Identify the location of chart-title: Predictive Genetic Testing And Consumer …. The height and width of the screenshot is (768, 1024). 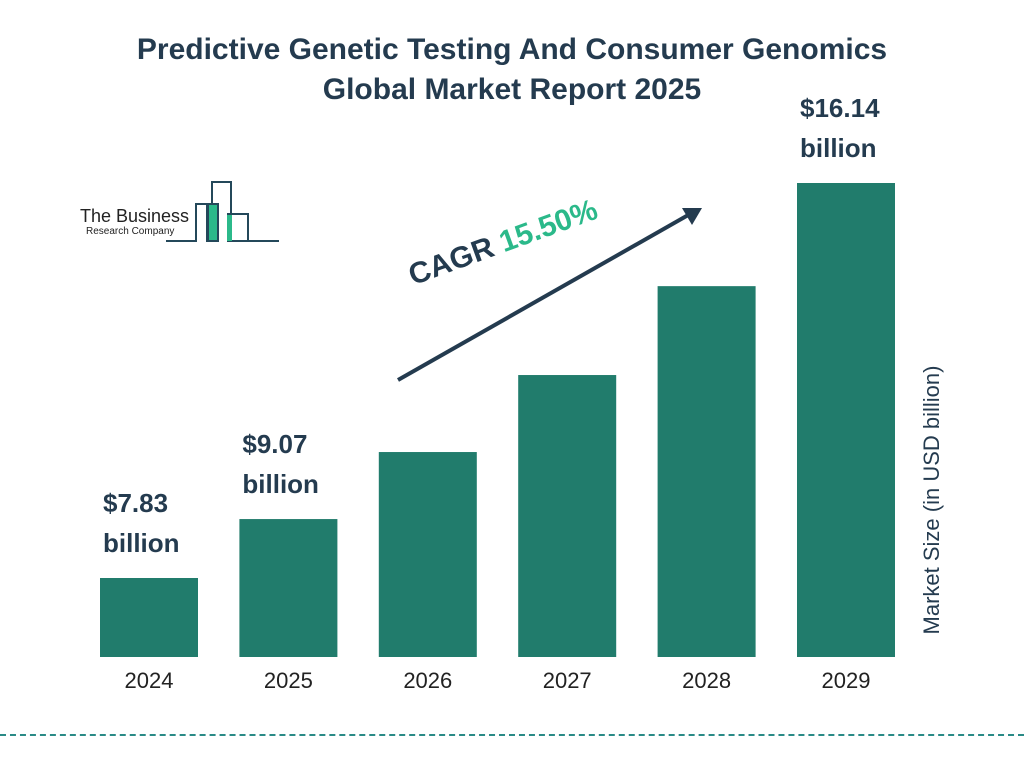
(512, 70).